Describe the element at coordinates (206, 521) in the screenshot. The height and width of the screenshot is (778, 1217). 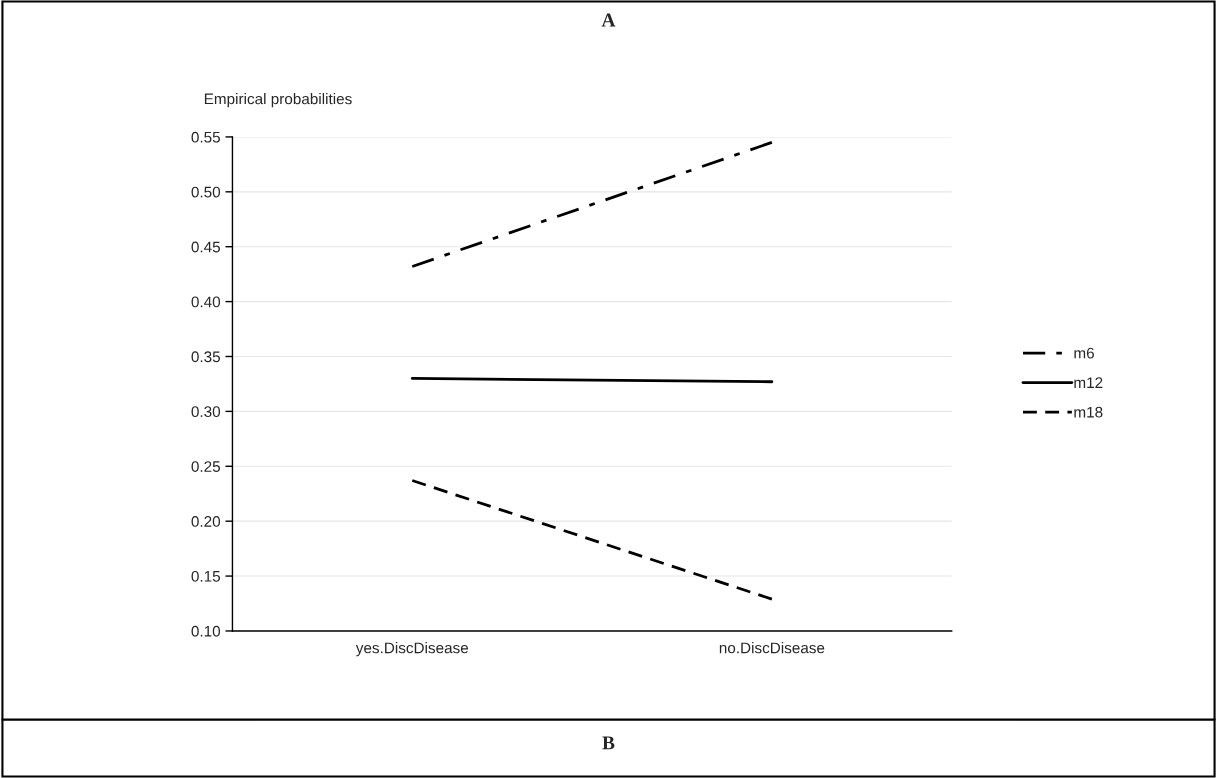
I see `y-tick-label: 0.20` at that location.